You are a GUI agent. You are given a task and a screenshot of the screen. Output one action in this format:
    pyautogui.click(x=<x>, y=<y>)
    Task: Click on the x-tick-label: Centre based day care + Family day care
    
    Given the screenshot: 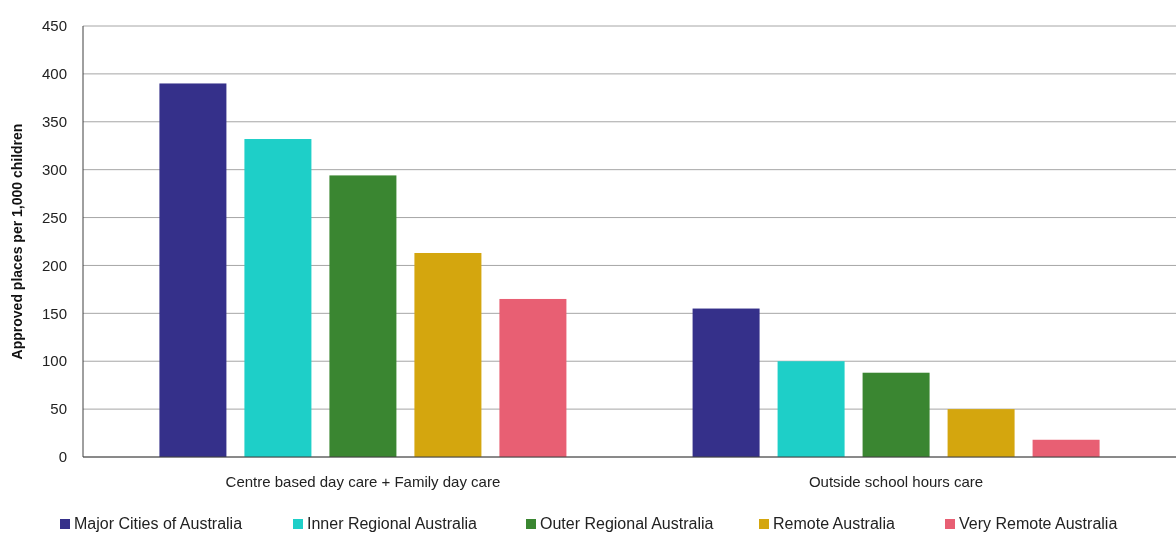 What is the action you would take?
    pyautogui.click(x=363, y=481)
    